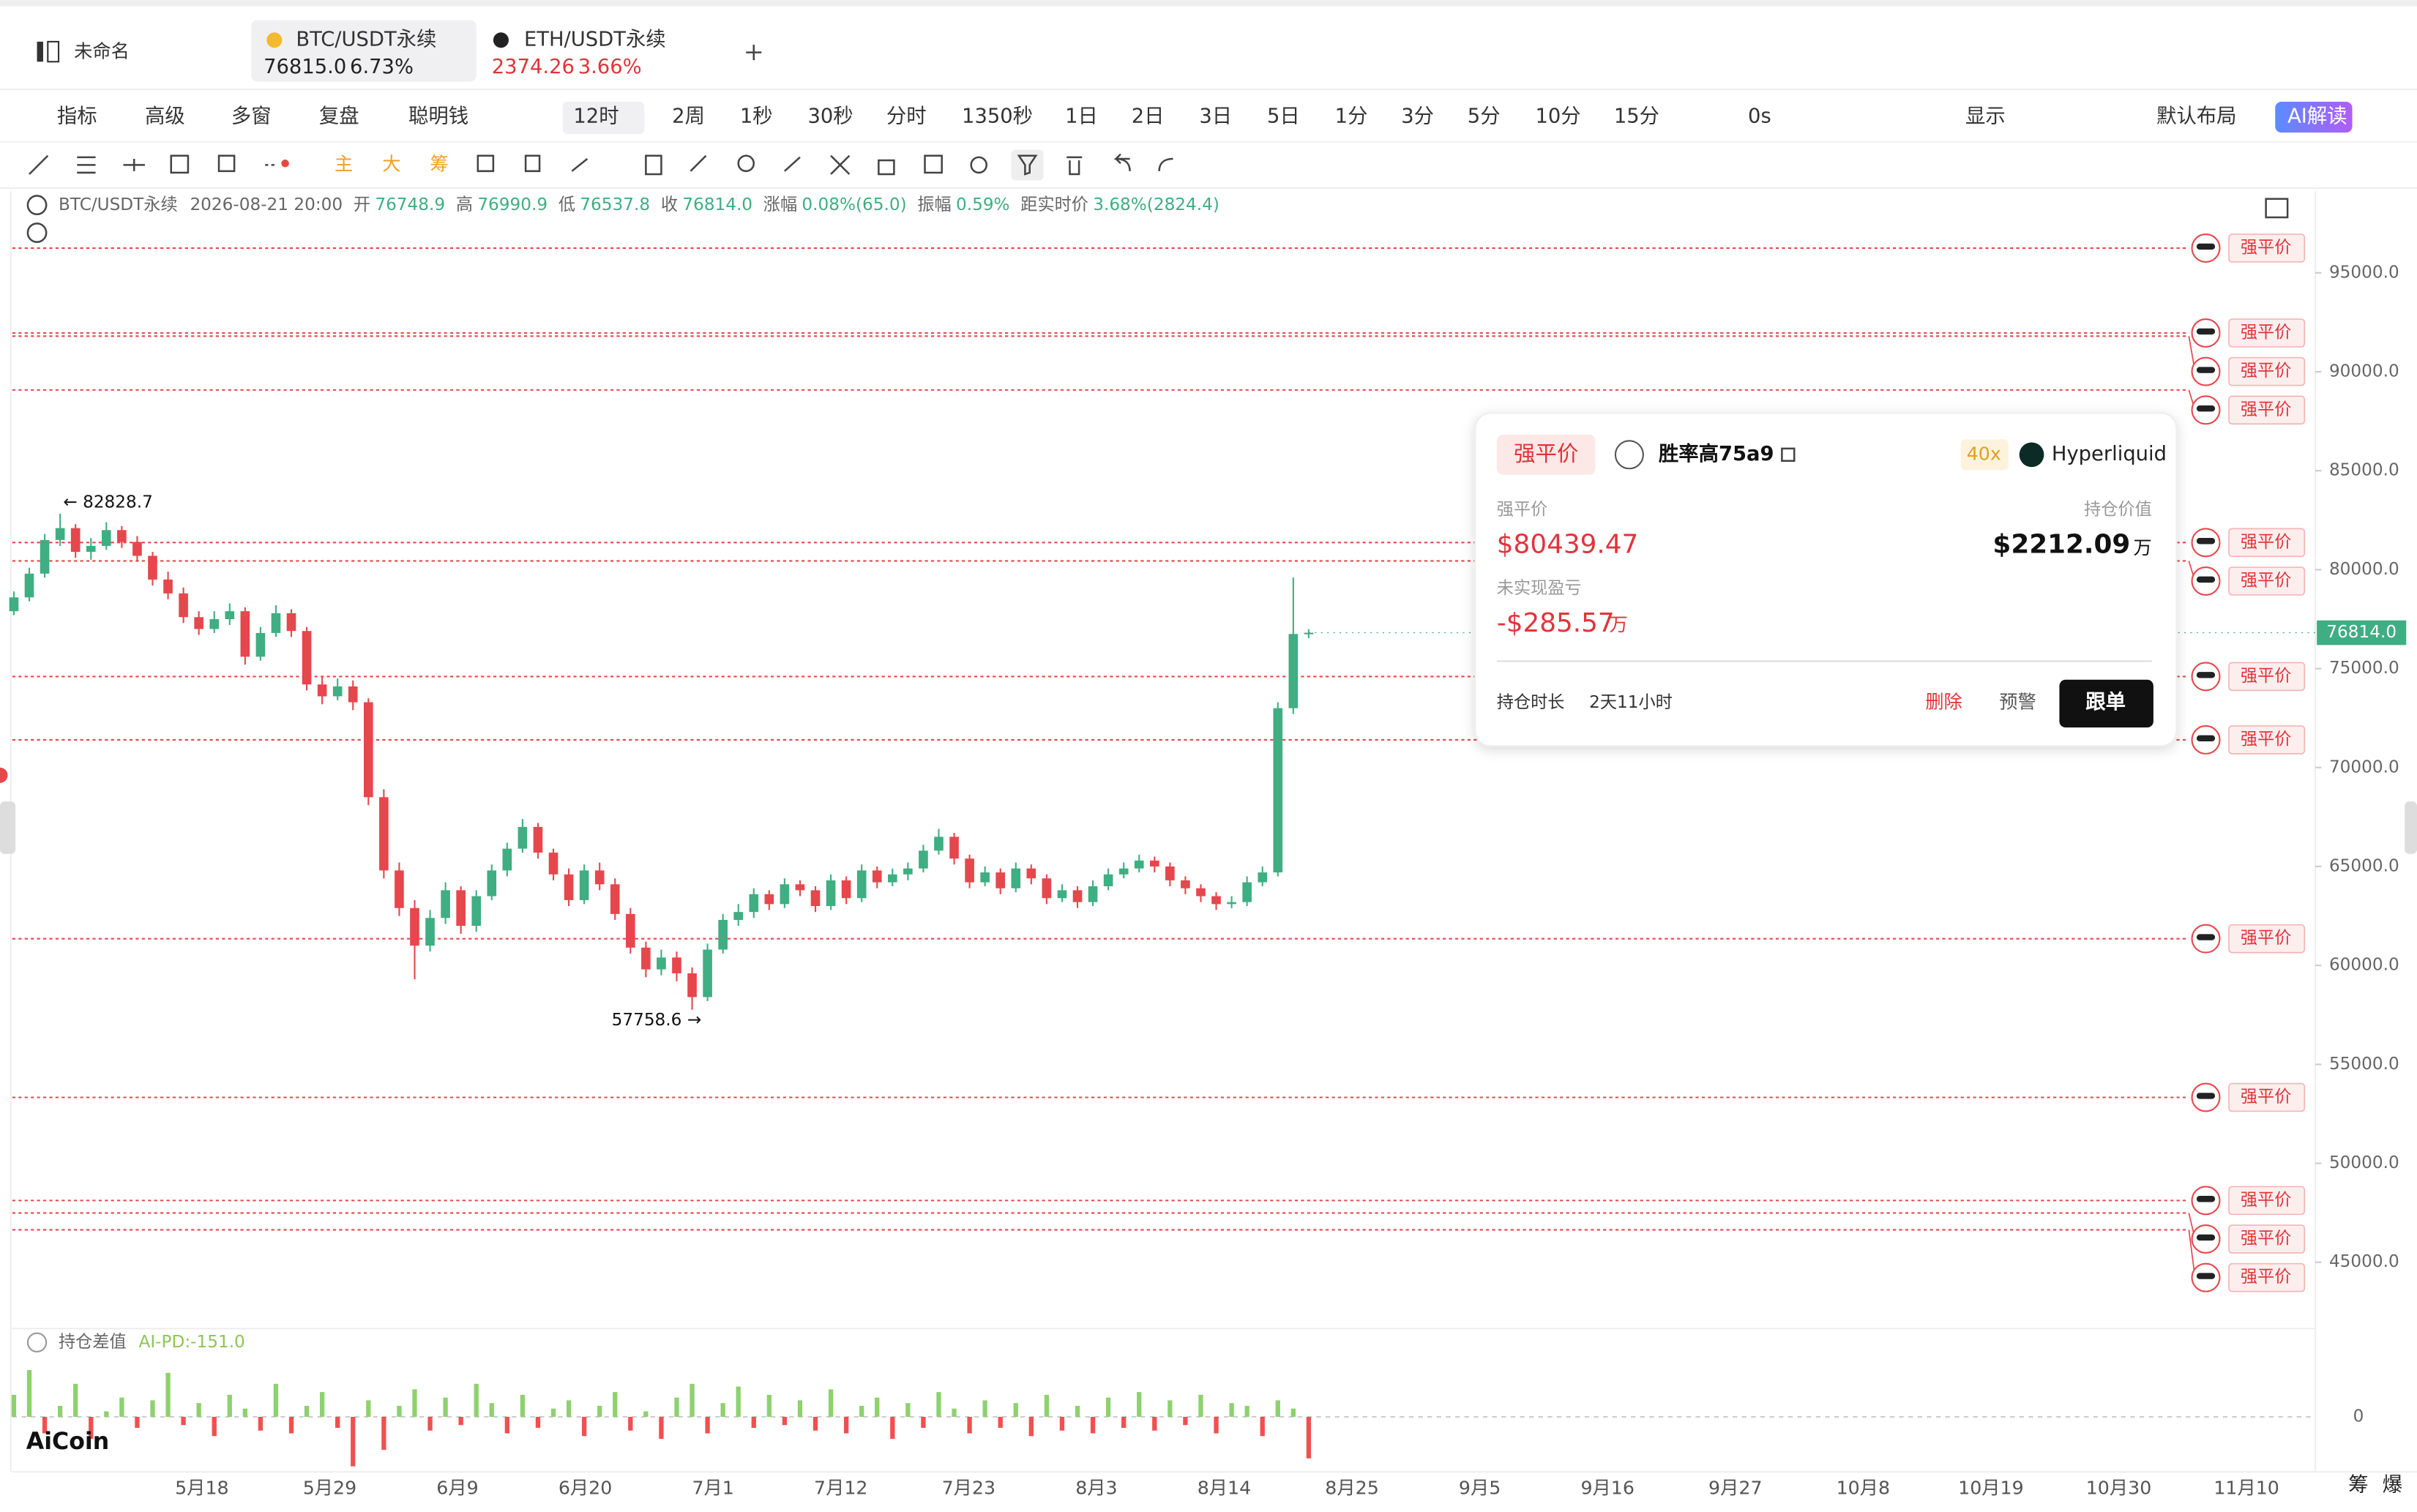 The height and width of the screenshot is (1512, 2417). Describe the element at coordinates (362, 204) in the screenshot. I see `info-part: 开` at that location.